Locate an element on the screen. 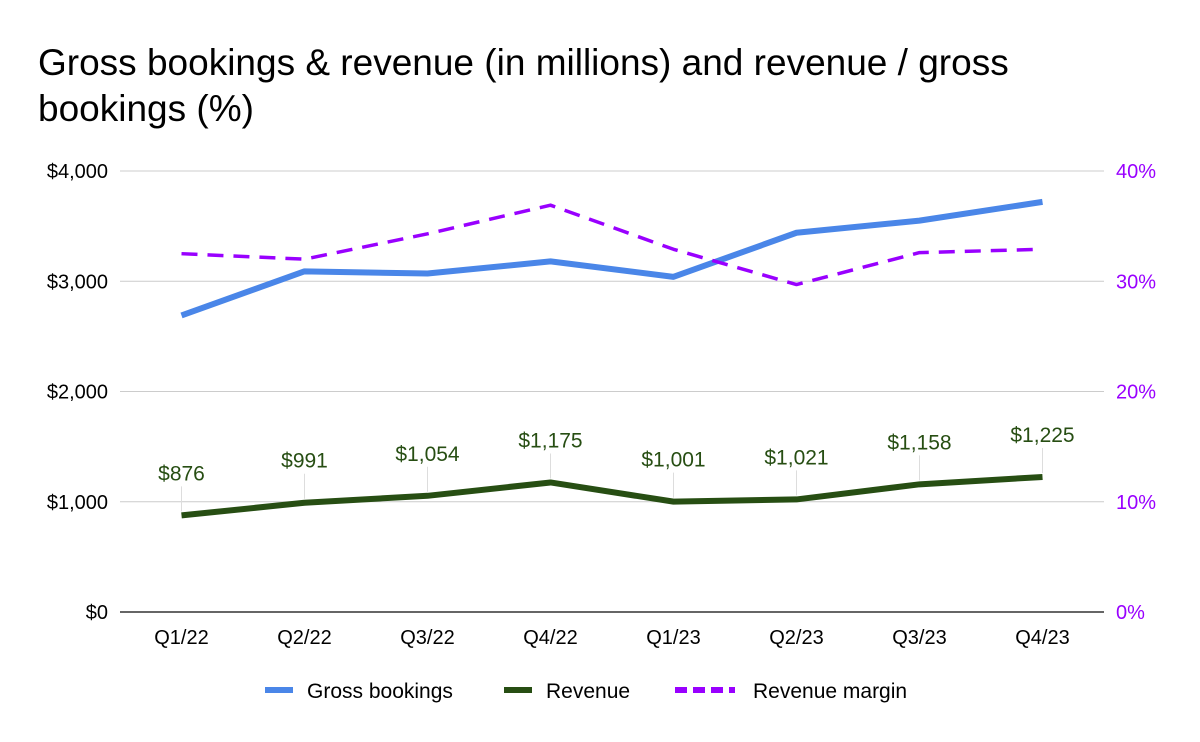 The image size is (1200, 742). x-tick-label: Q1/23 is located at coordinates (673, 638).